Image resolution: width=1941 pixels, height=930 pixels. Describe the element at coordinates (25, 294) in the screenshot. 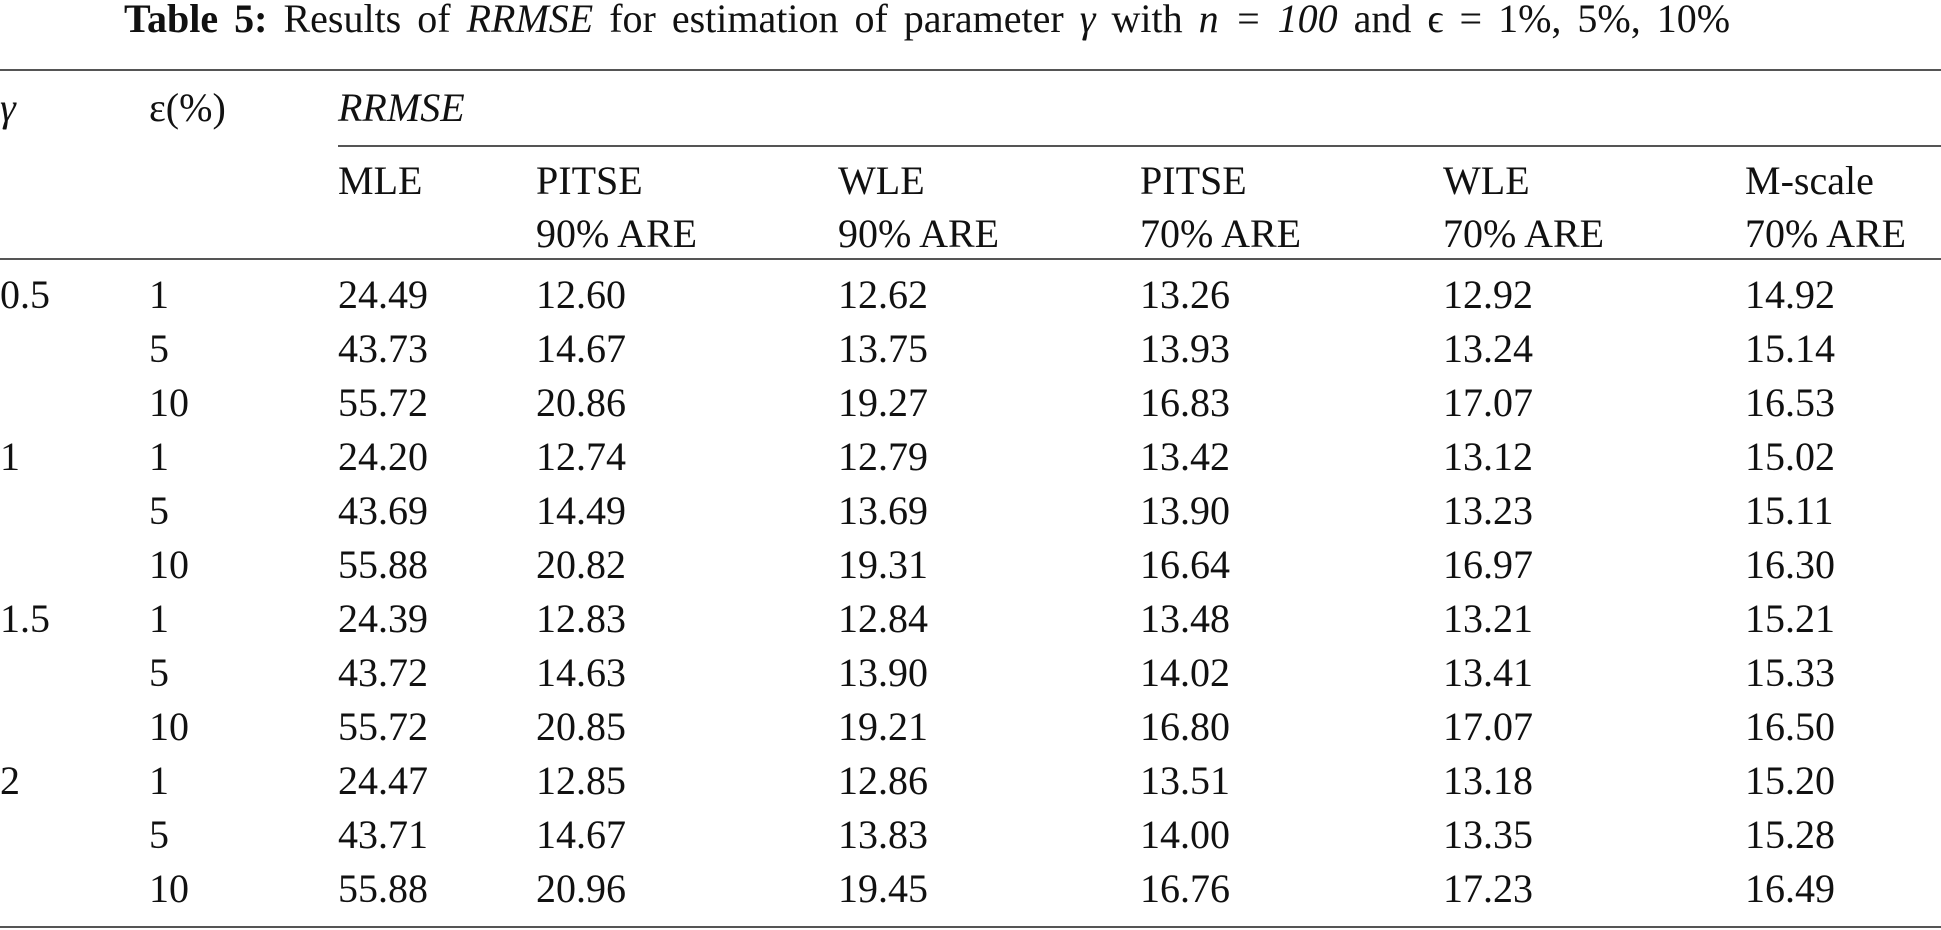

I see `gamma-cell: 0.5` at that location.